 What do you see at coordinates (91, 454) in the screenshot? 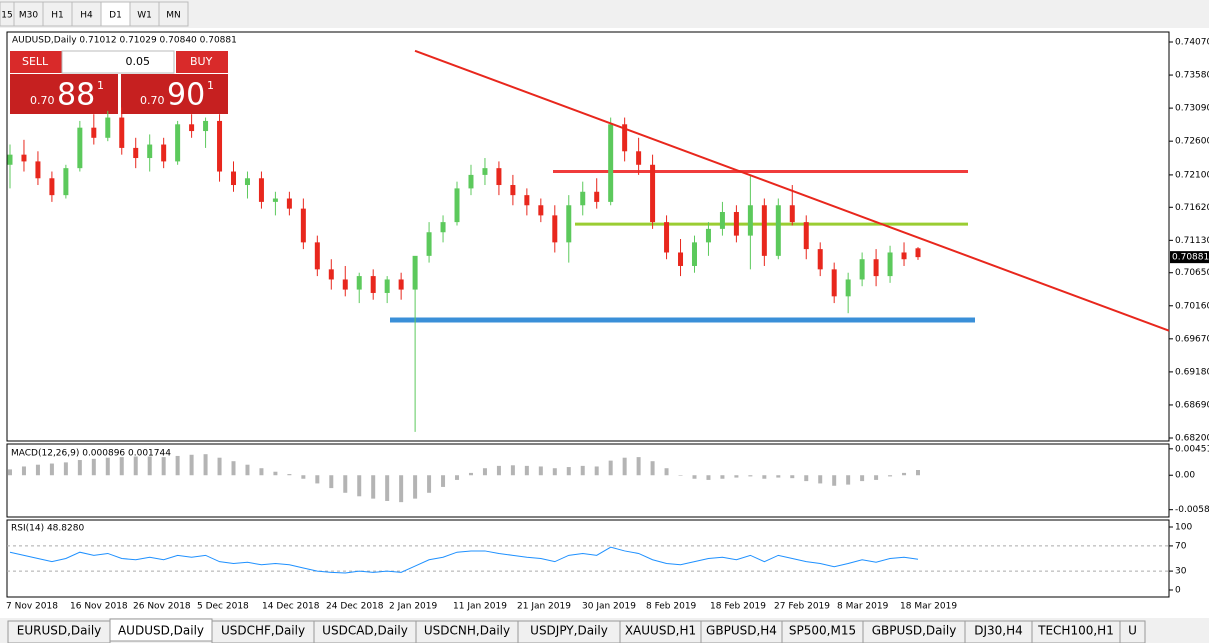
I see `macd-label: MACD(12,26,9) 0.000896 0.001744` at bounding box center [91, 454].